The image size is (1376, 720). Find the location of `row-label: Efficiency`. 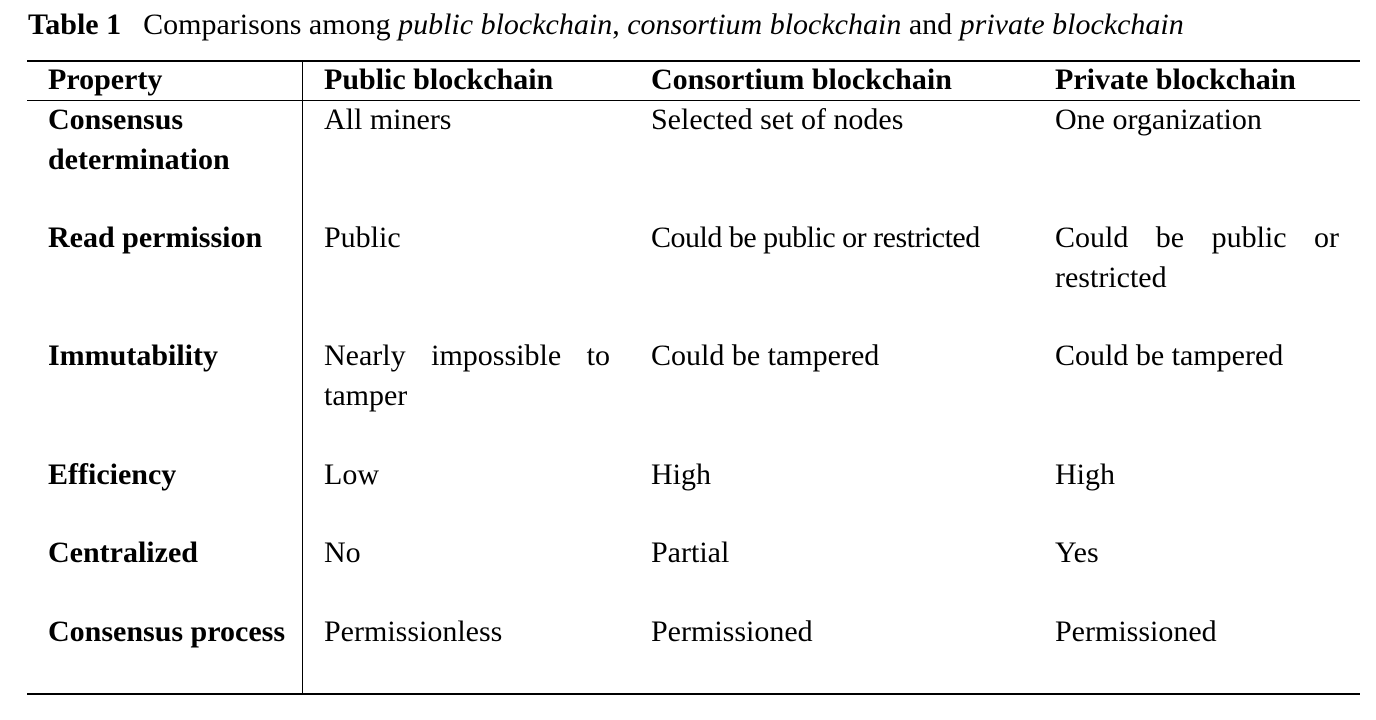

row-label: Efficiency is located at coordinates (112, 474).